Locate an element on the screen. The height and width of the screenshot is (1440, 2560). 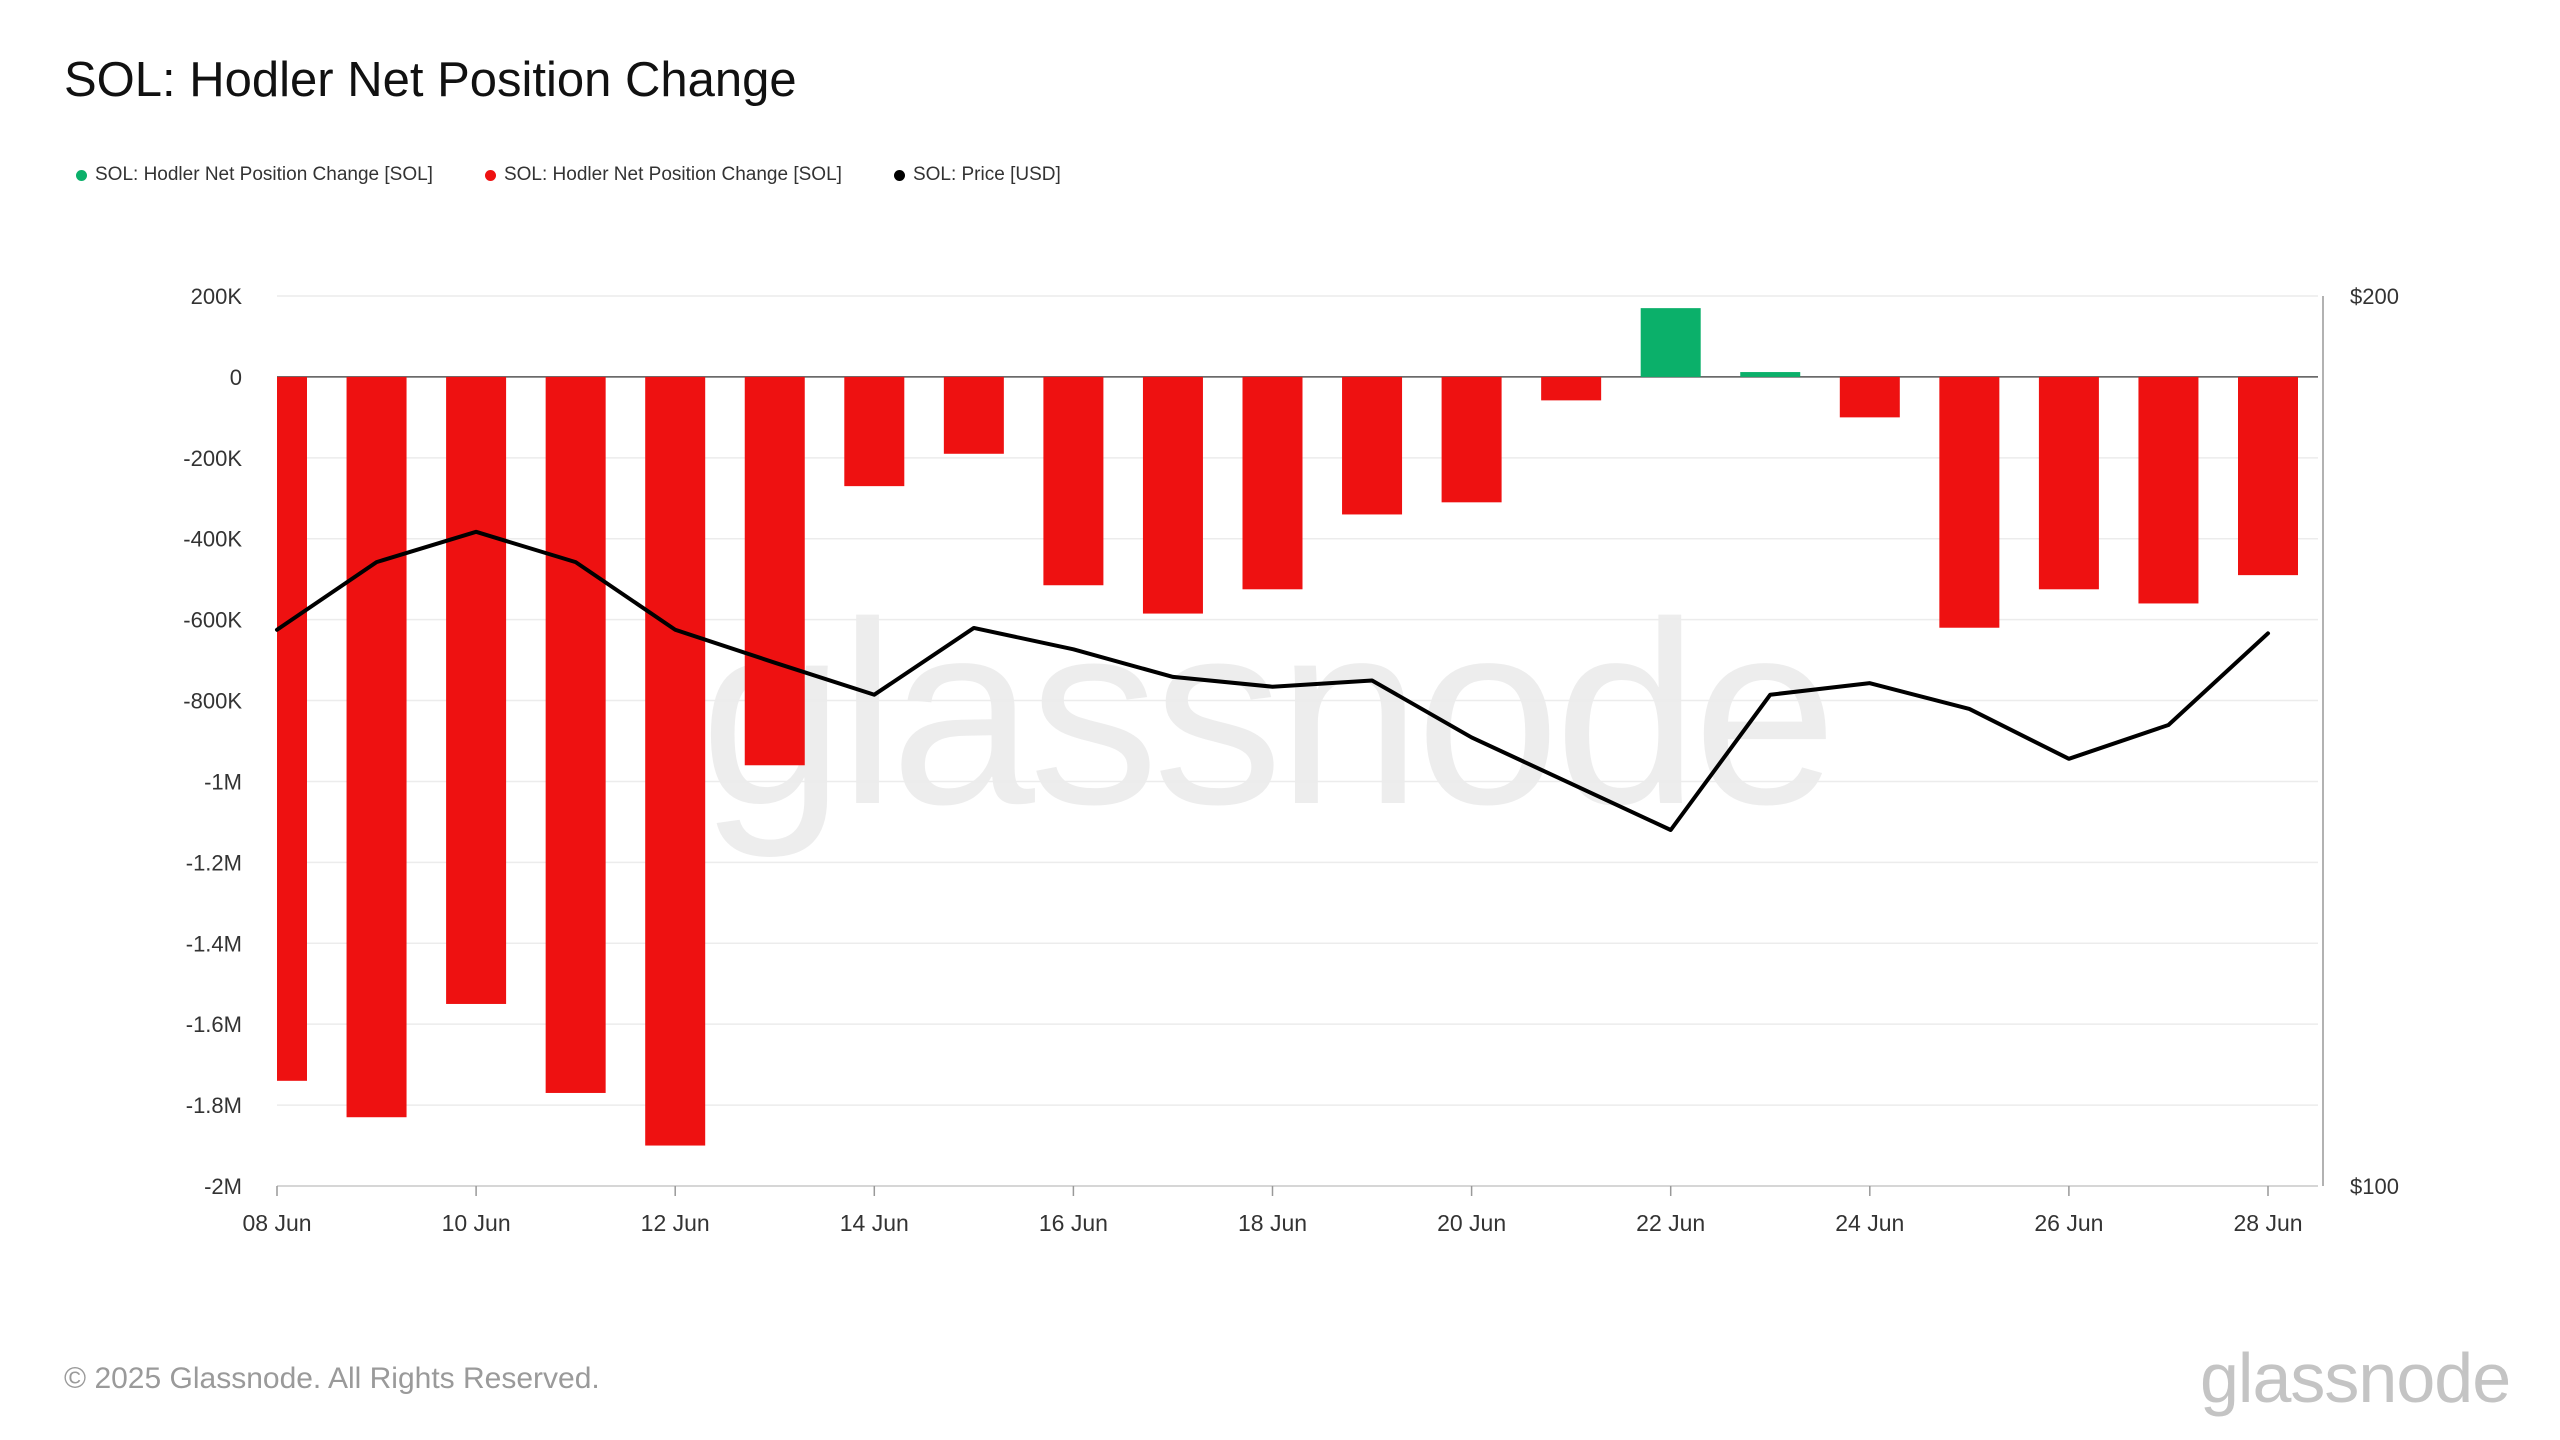
legend-dot-price is located at coordinates (899, 175).